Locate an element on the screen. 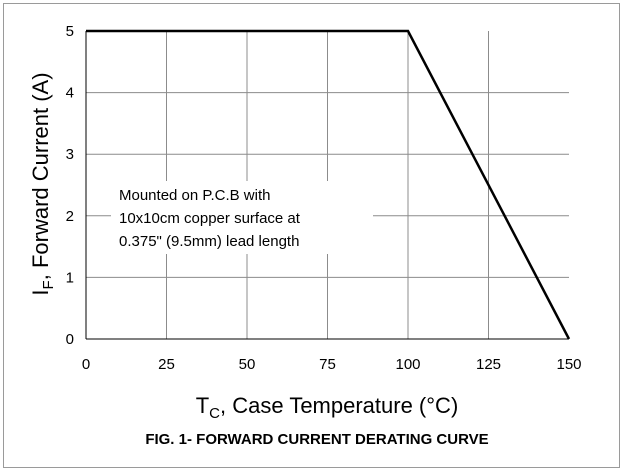  x-tick-labels: 0 25 50 75 100 125 150 is located at coordinates (332, 364).